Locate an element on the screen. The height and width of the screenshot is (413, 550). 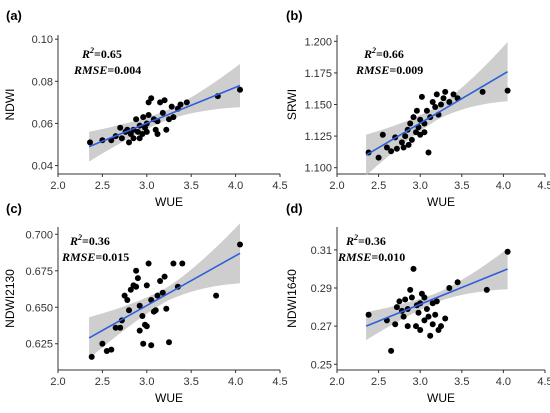
panel-label: (c) is located at coordinates (14, 208).